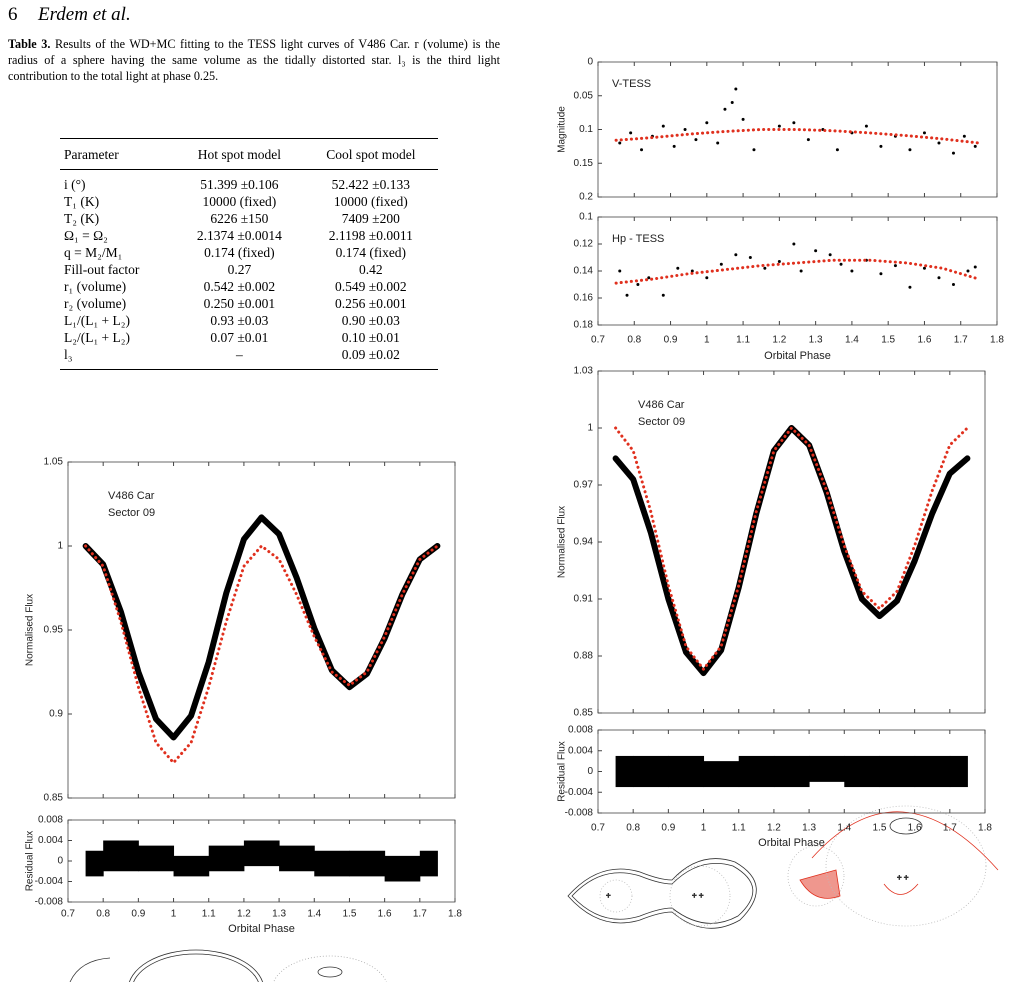  I want to click on table-cell: 2.1374 ±0.0014, so click(239, 235).